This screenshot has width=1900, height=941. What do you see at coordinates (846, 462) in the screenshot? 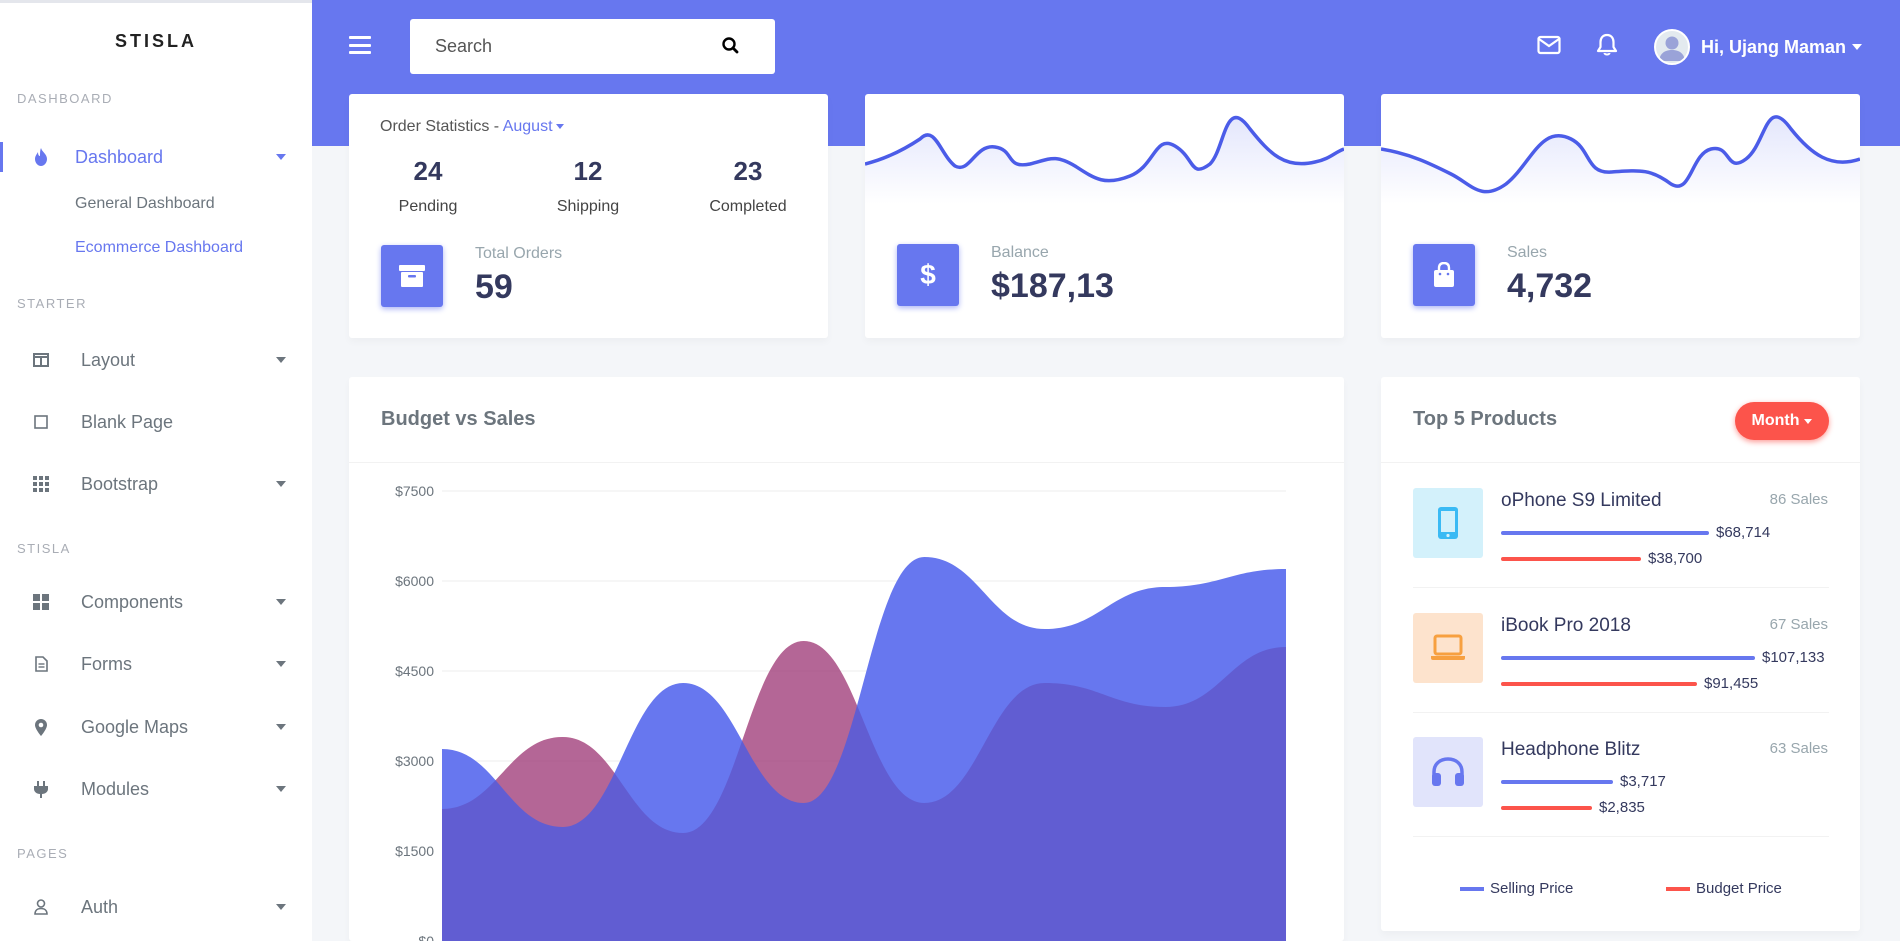
I see `card-header-divider` at bounding box center [846, 462].